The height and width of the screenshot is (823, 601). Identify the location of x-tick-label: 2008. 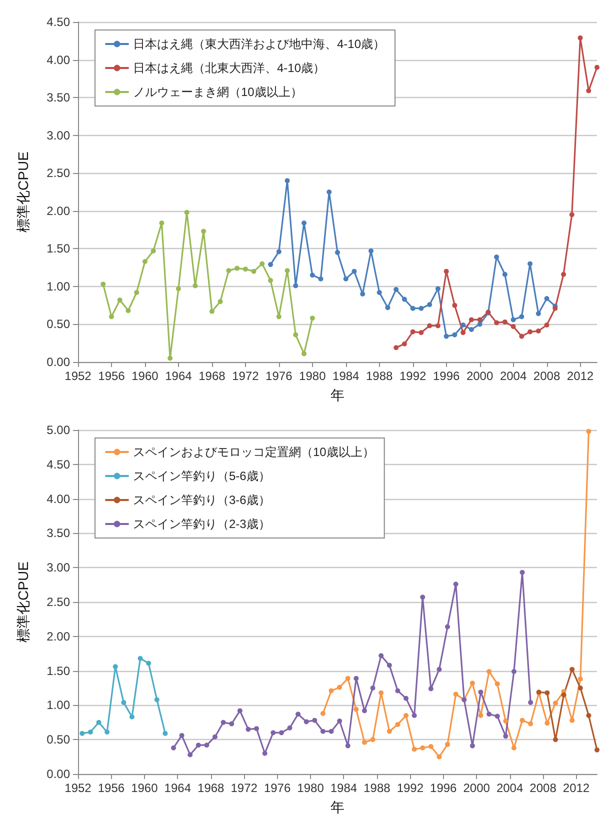
(543, 788).